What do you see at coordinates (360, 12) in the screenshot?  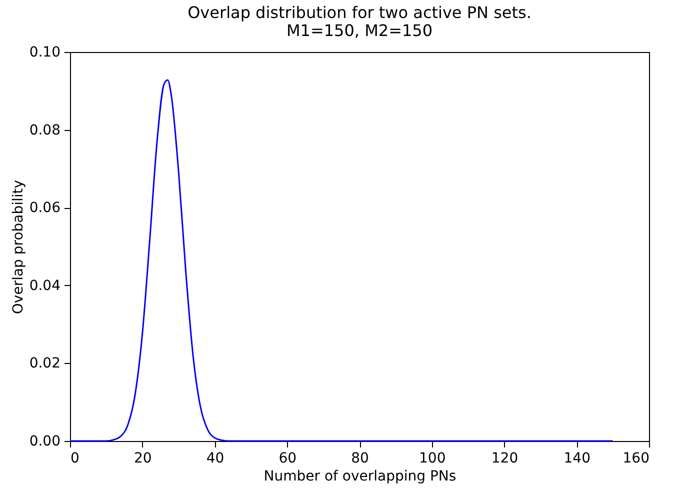 I see `chart-title: Overlap distribution for two active PN sets.` at bounding box center [360, 12].